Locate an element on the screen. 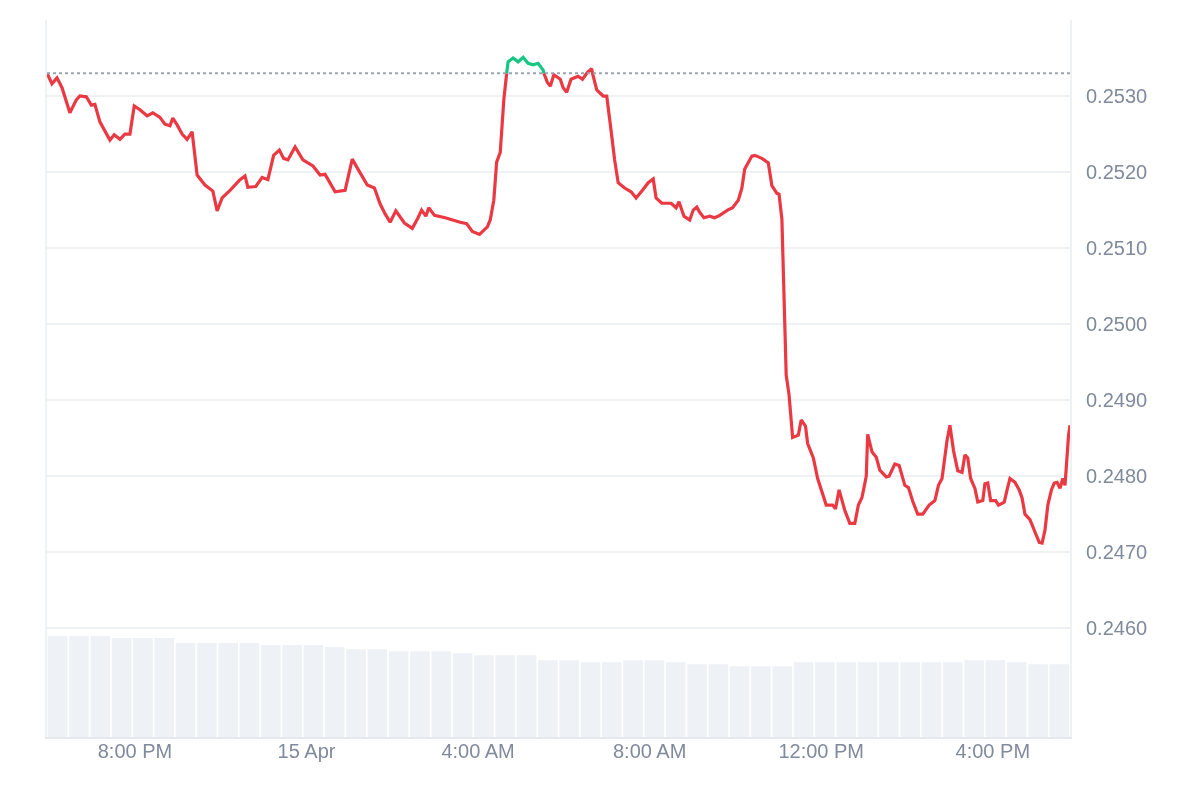 The width and height of the screenshot is (1200, 800). x-tick-label: 8:00 AM is located at coordinates (649, 751).